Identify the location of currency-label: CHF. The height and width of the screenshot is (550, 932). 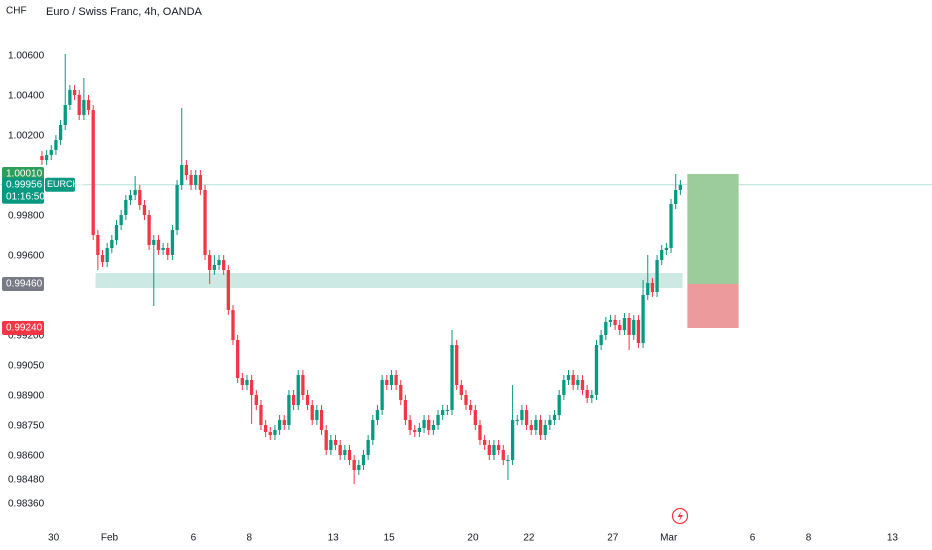
(16, 11).